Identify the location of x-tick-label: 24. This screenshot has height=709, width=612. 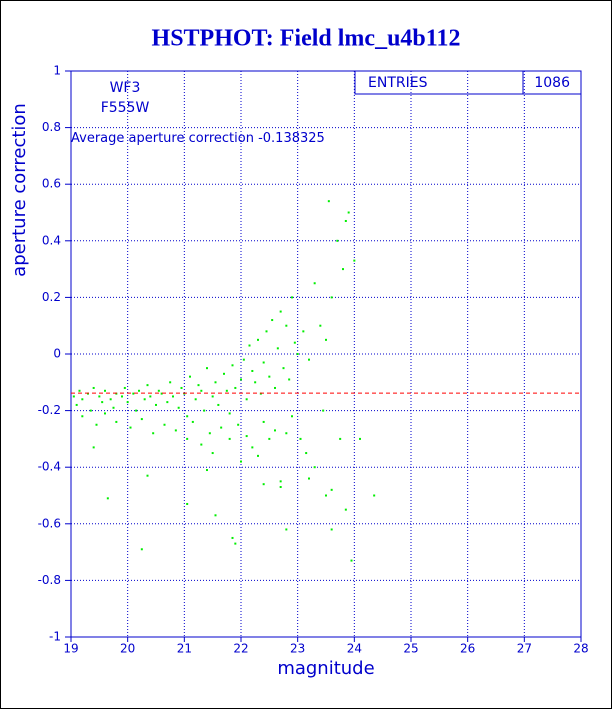
(354, 649).